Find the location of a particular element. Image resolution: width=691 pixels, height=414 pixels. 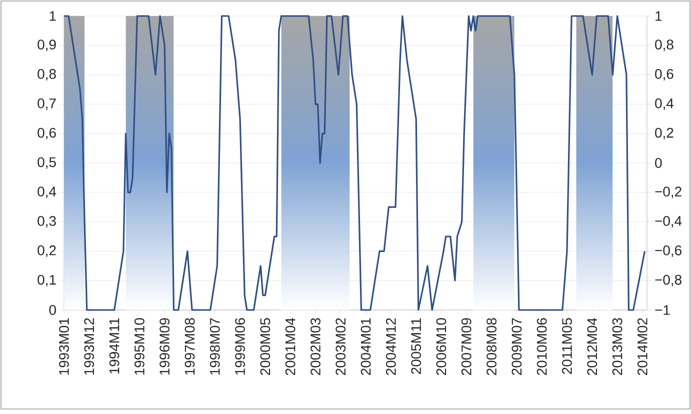

y-tick-label: 0,9 is located at coordinates (47, 46).